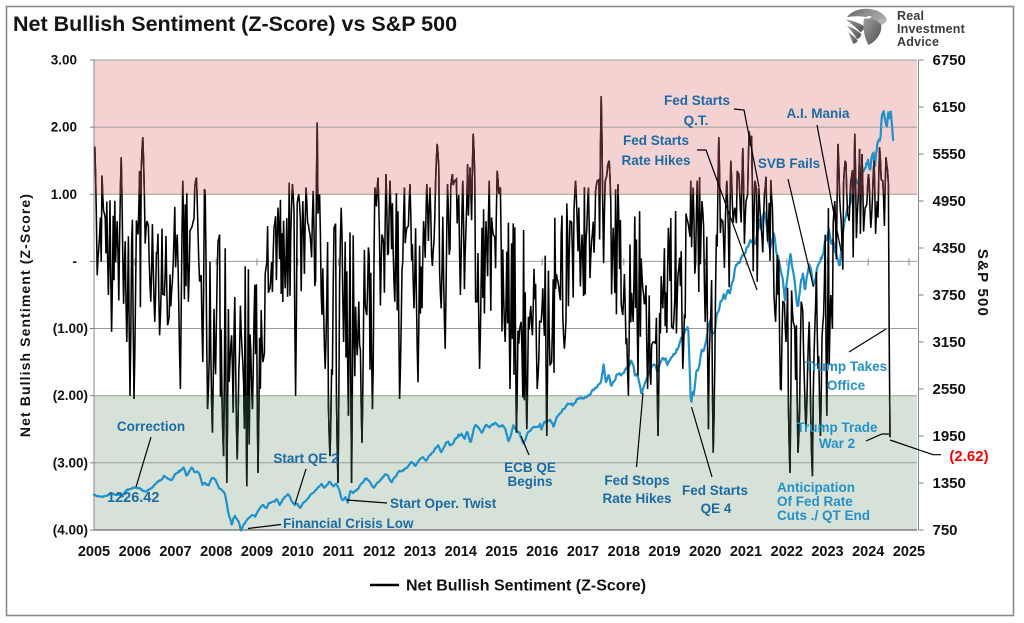 This screenshot has width=1024, height=623. I want to click on svg-text: 2025, so click(909, 552).